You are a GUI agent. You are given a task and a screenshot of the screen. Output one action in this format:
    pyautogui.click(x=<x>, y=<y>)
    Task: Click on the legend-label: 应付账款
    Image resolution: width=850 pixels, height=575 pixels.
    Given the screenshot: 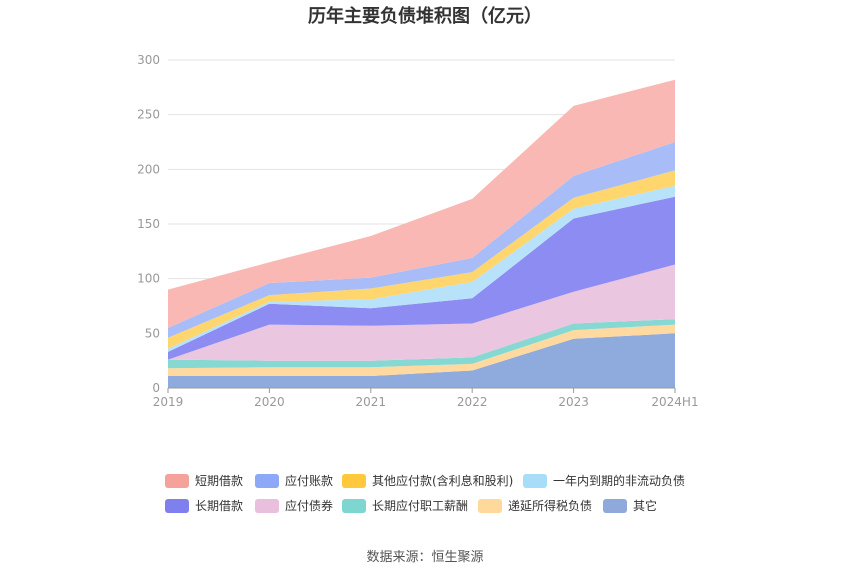 What is the action you would take?
    pyautogui.click(x=309, y=481)
    